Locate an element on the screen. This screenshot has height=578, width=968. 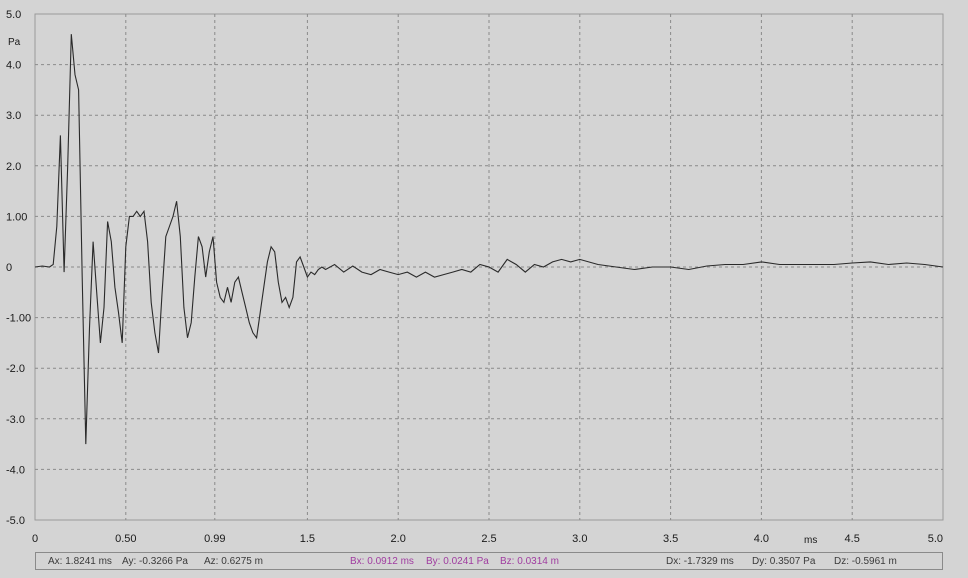
x-tick-label: 0 is located at coordinates (35, 539).